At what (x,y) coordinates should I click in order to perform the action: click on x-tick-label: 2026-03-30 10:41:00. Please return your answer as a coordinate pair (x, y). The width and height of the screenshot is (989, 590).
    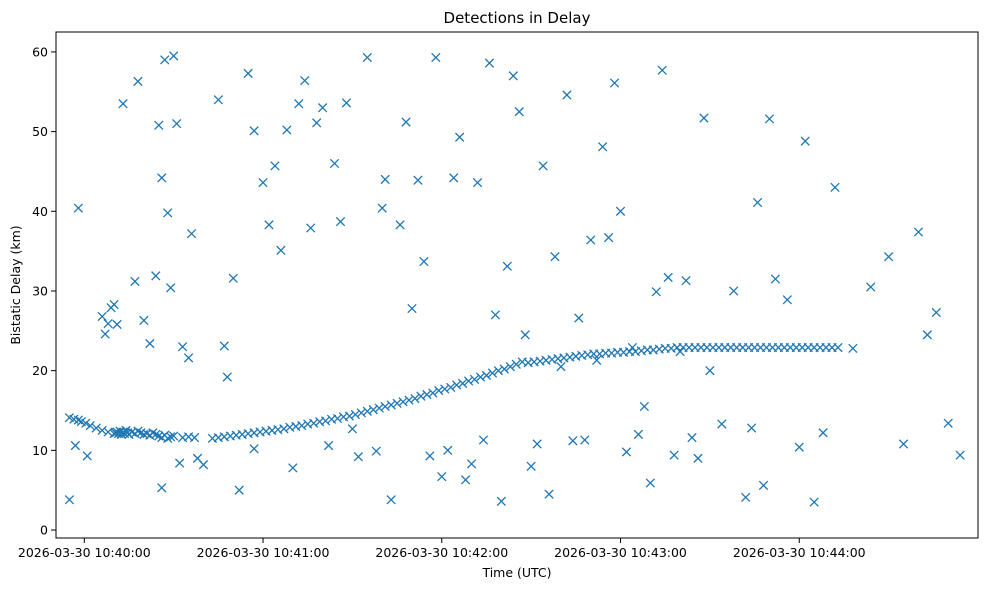
    Looking at the image, I should click on (263, 552).